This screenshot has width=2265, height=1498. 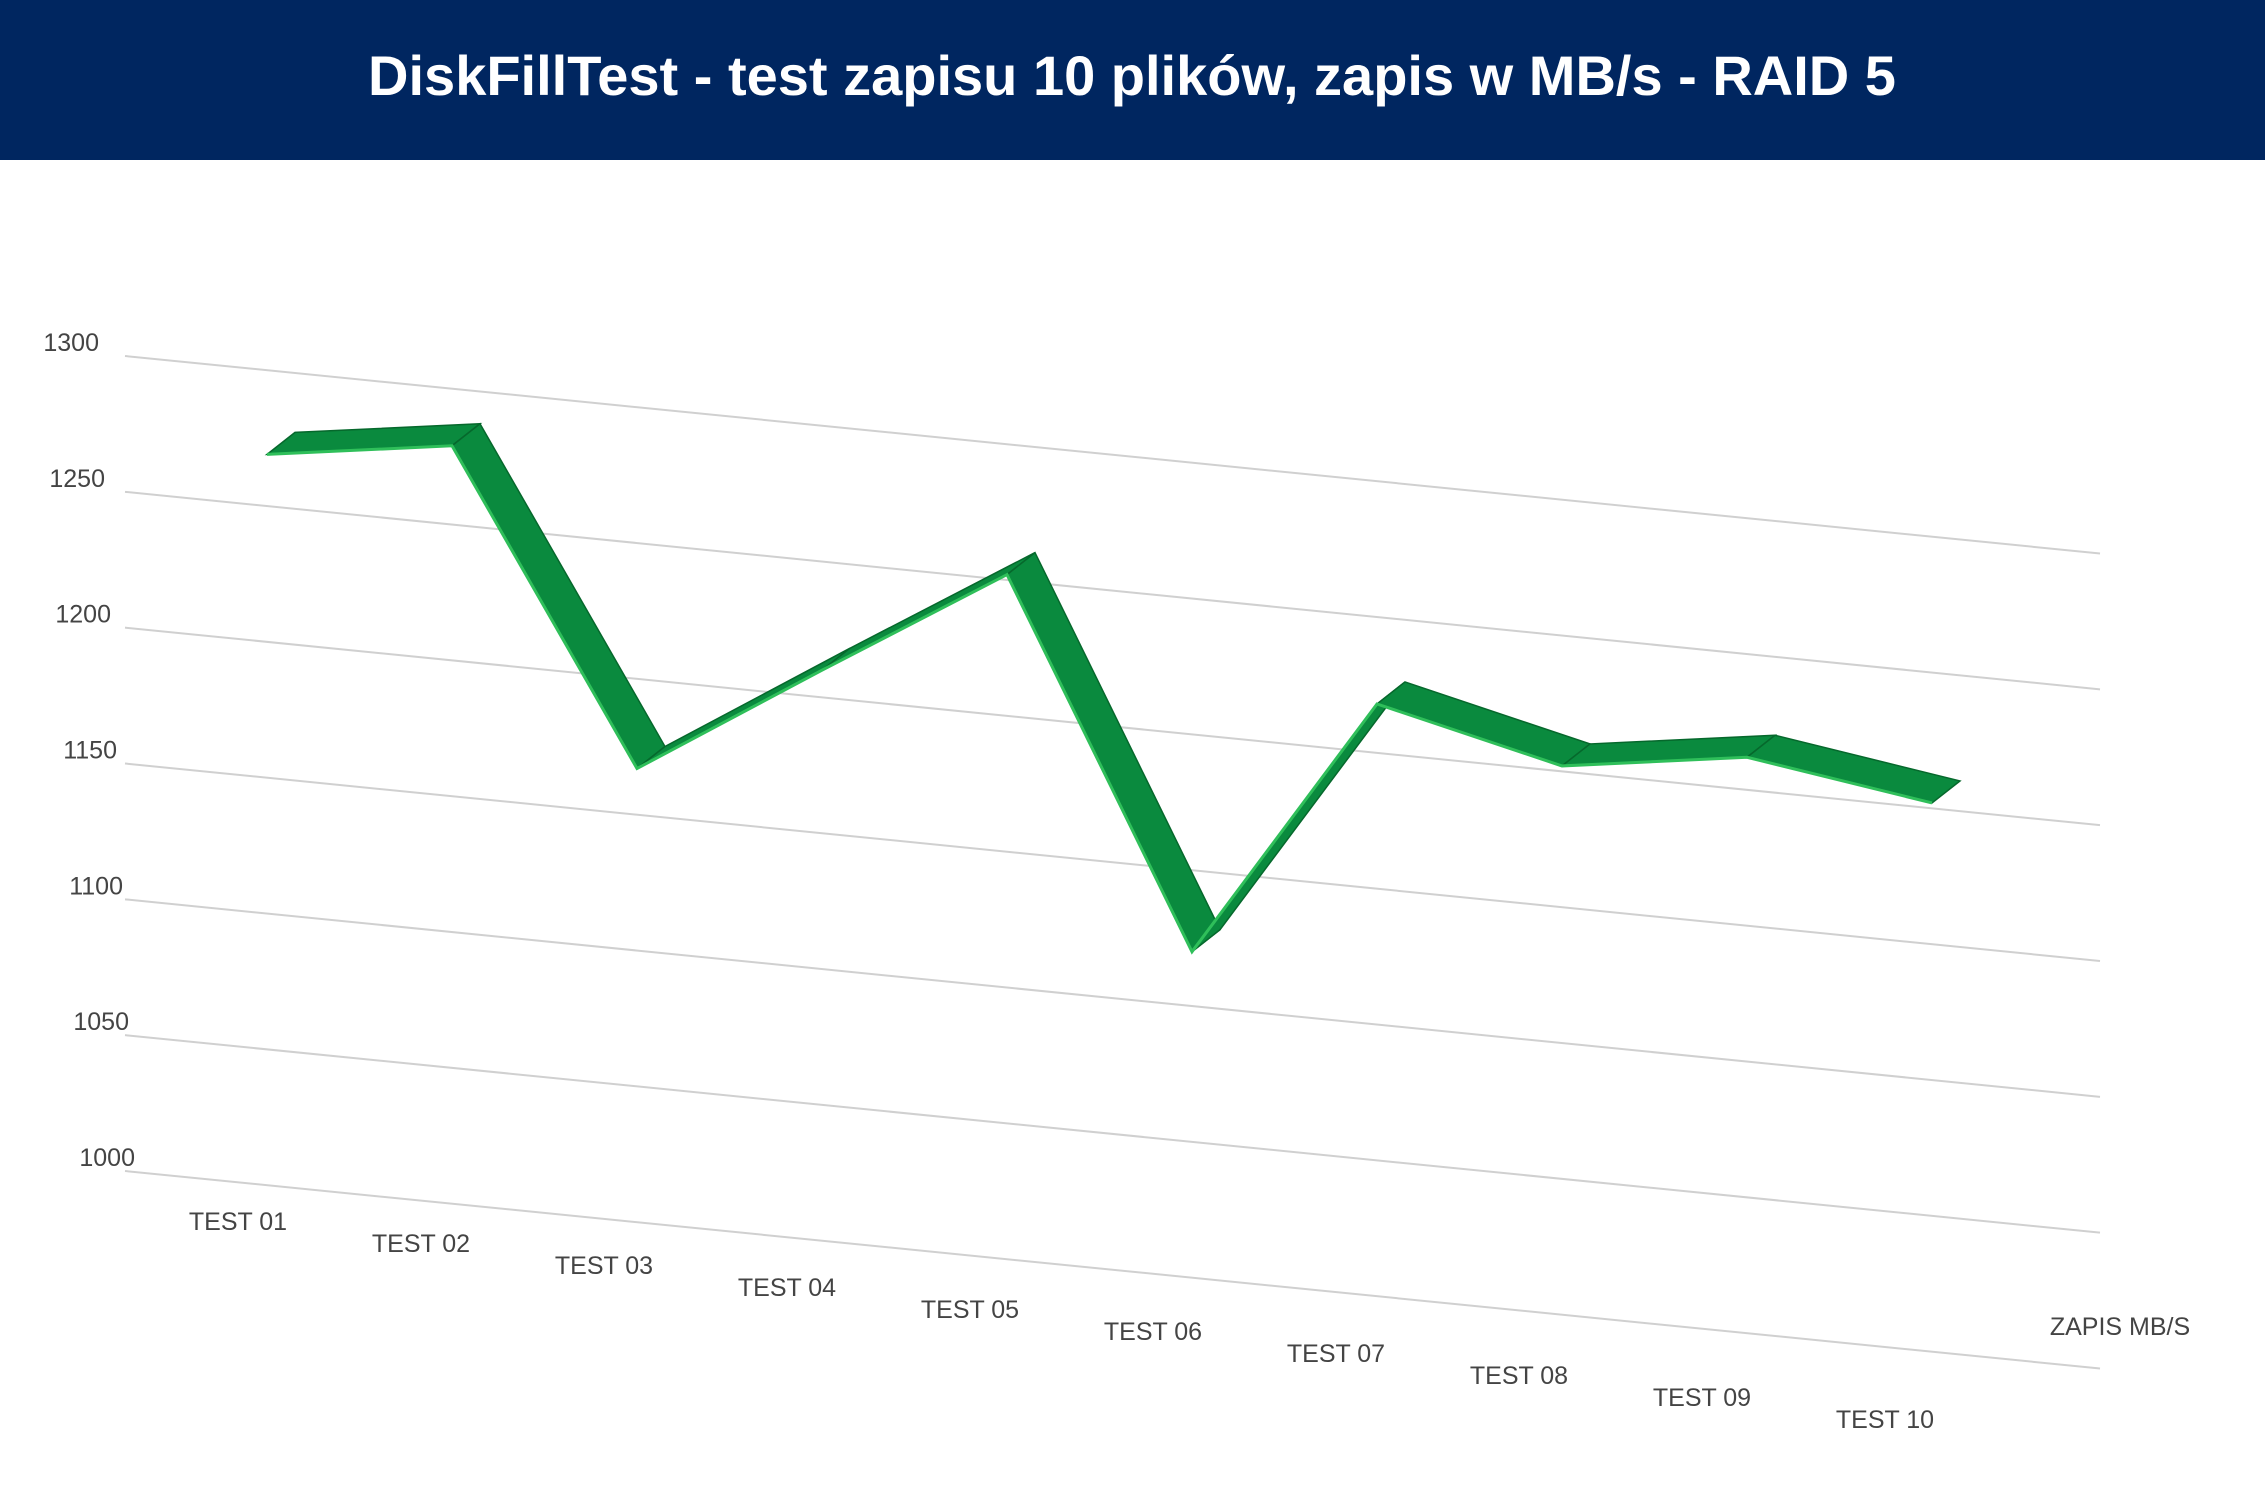 What do you see at coordinates (238, 1222) in the screenshot?
I see `x-tick-label: TEST 01` at bounding box center [238, 1222].